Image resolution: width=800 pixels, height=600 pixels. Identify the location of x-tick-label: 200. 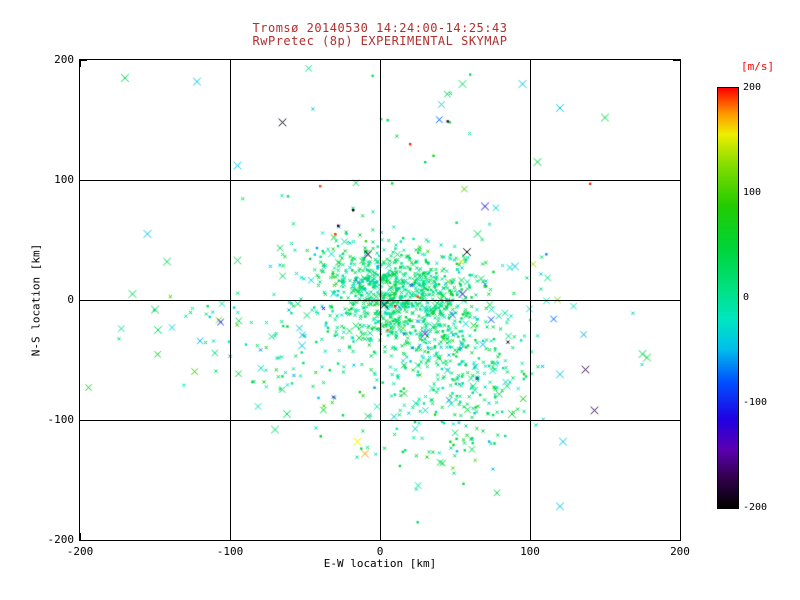
(680, 551).